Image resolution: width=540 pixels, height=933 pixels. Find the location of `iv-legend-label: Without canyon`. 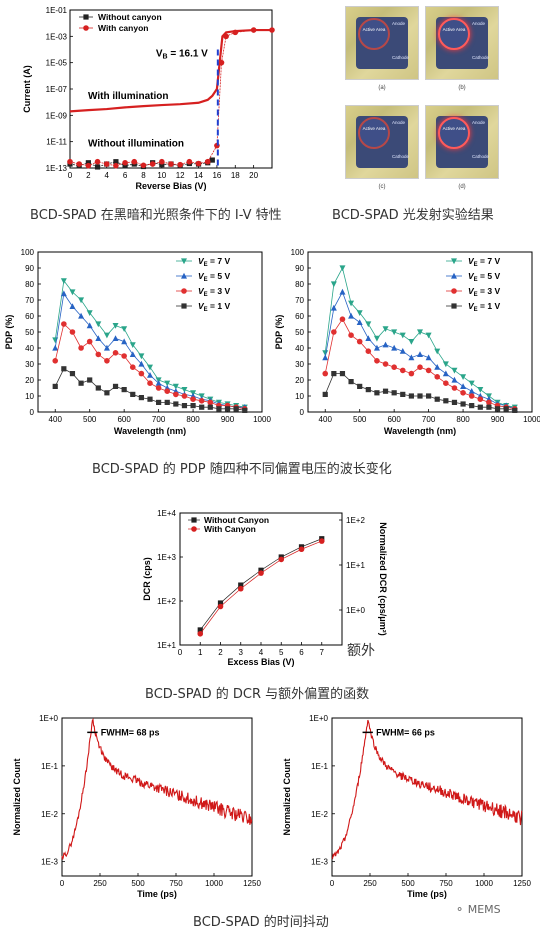

iv-legend-label: Without canyon is located at coordinates (130, 17).